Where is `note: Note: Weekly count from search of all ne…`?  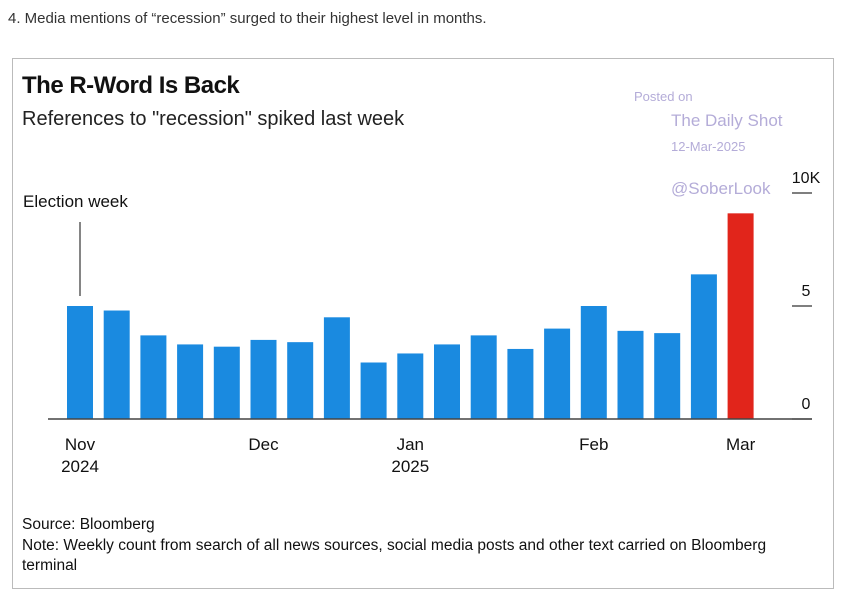
note: Note: Weekly count from search of all ne… is located at coordinates (394, 555).